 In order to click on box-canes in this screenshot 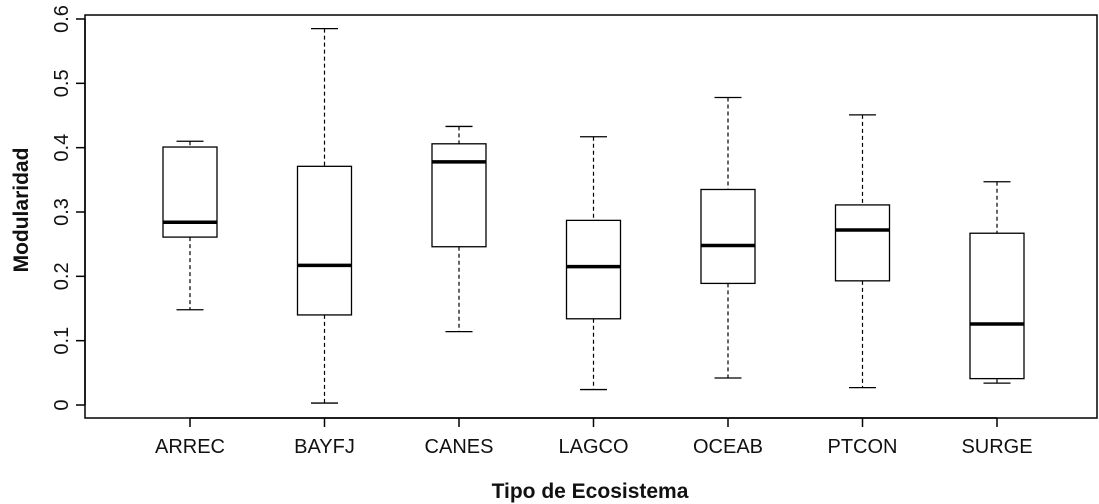, I will do `click(459, 229)`.